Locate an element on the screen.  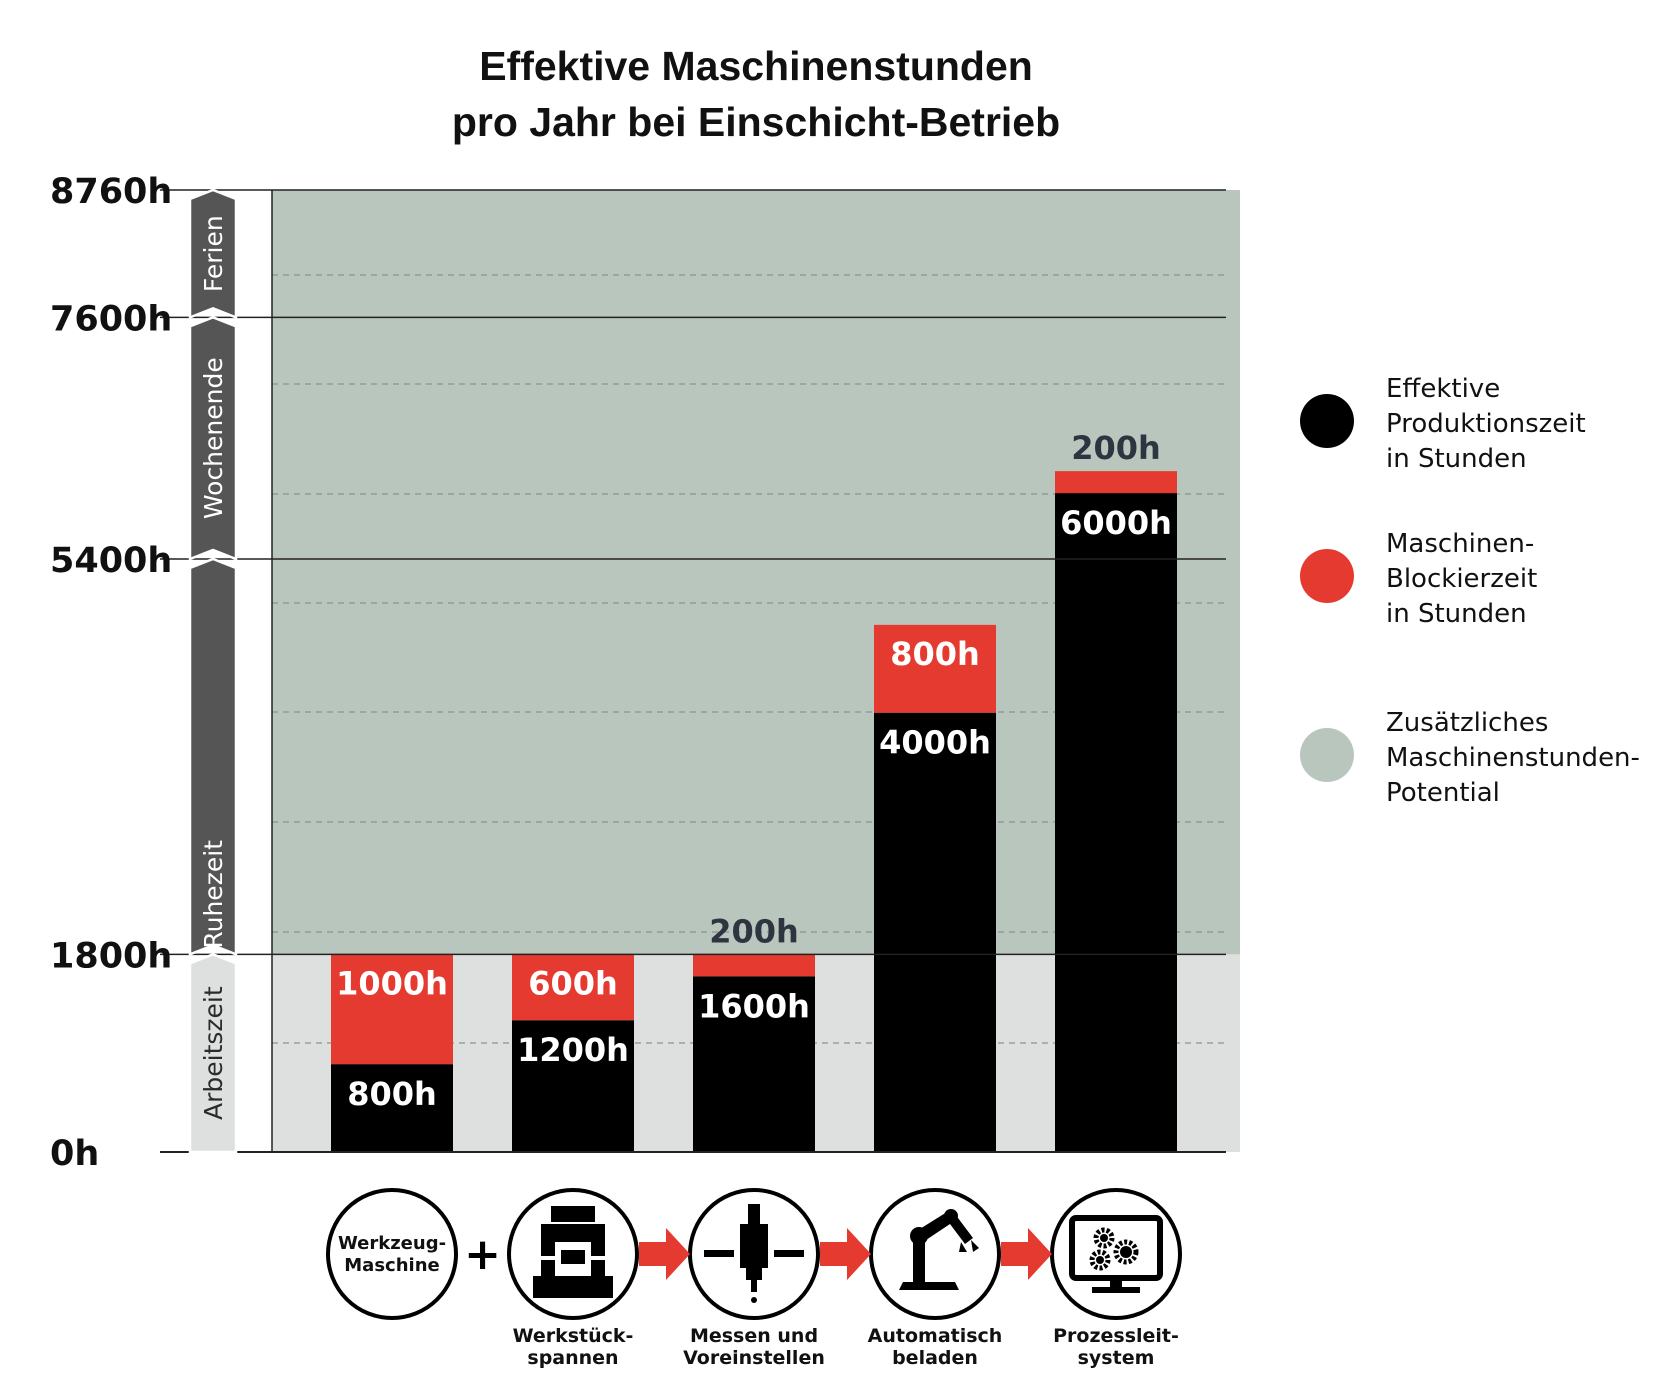
chart-title-line-2: pro Jahr bei Einschicht-Betrieb is located at coordinates (756, 122).